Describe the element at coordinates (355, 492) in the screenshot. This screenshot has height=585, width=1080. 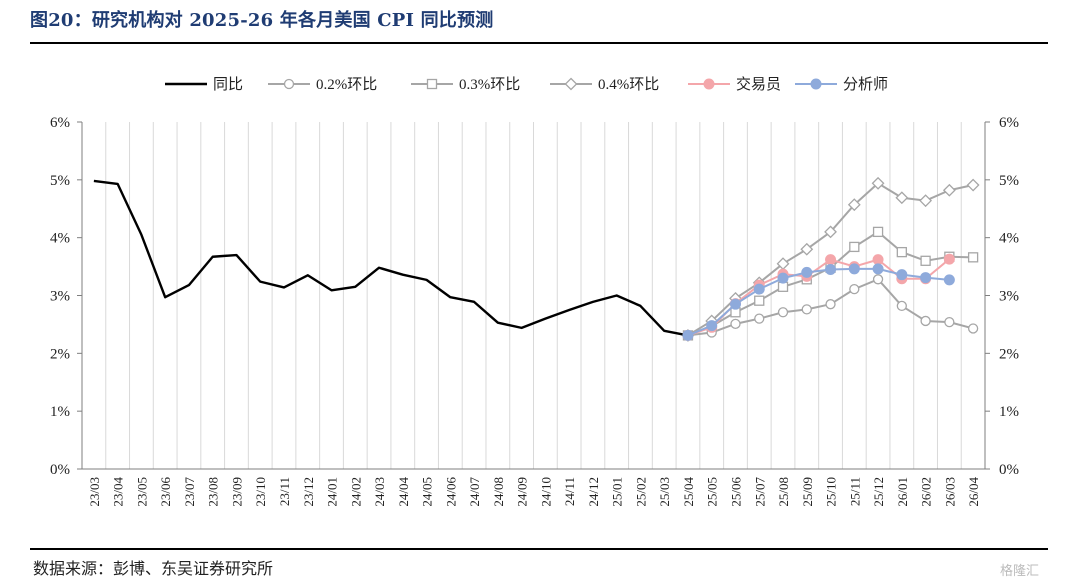
I see `x-tick-label: 24/02` at that location.